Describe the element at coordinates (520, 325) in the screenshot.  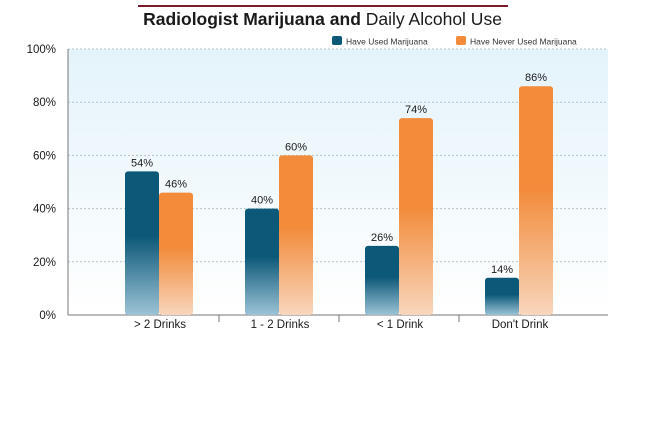
I see `x-tick-label: Don't Drink` at that location.